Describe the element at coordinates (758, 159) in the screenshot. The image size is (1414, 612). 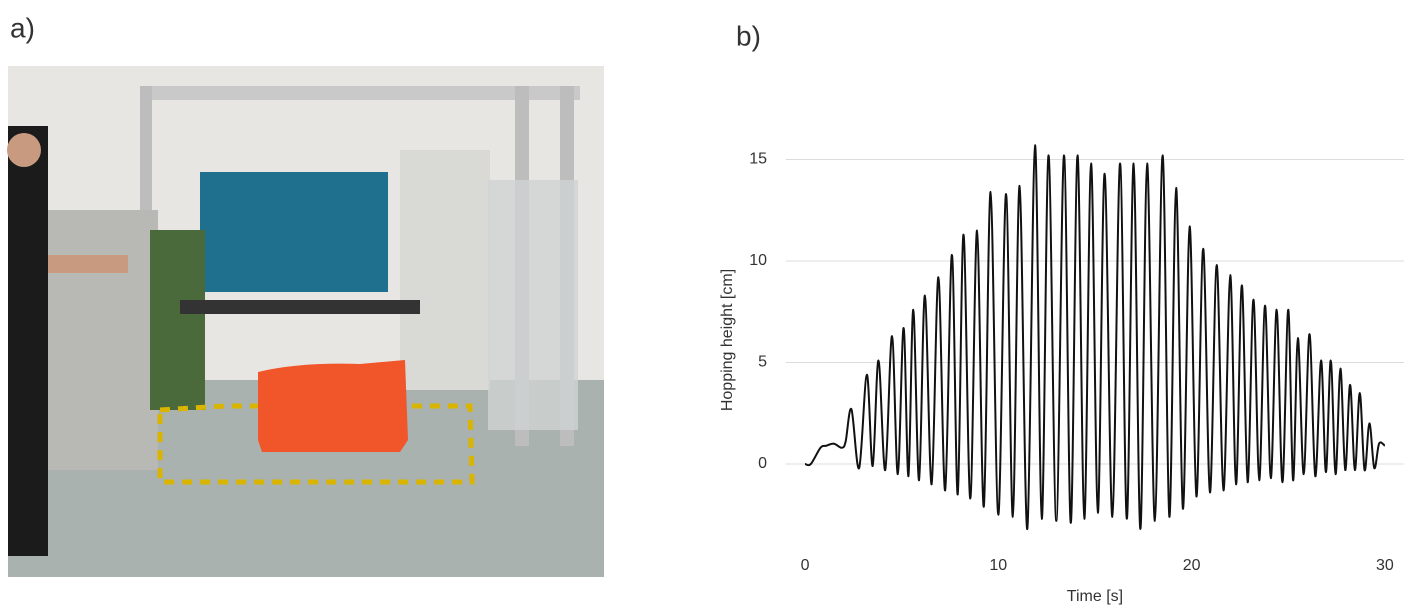
I see `y-tick-label: 15` at that location.